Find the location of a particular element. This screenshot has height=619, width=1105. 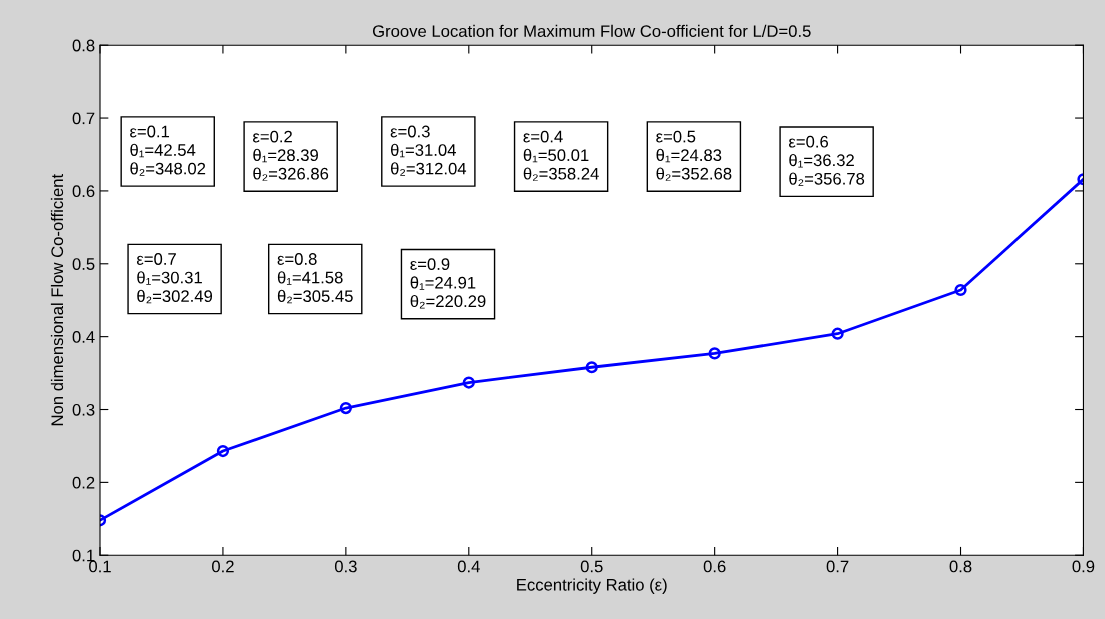

x-tick-label: 0.3 is located at coordinates (345, 566).